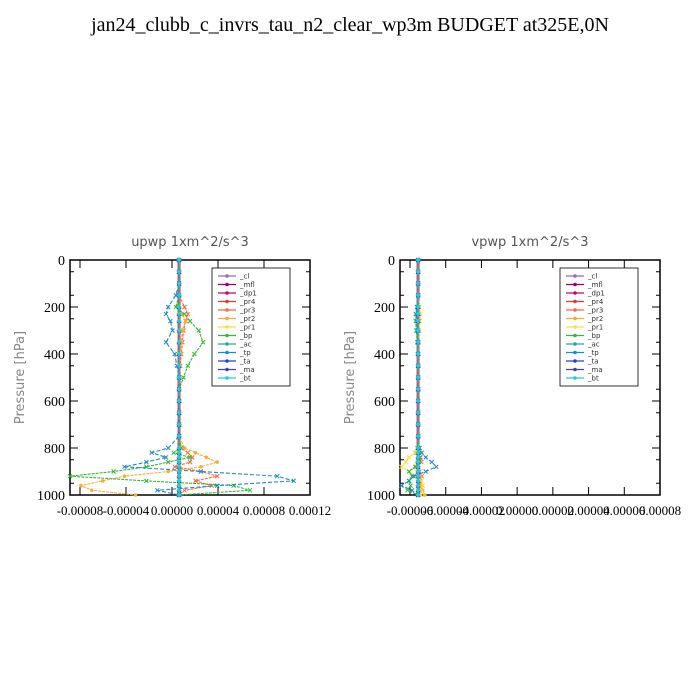 The image size is (700, 700). Describe the element at coordinates (247, 319) in the screenshot. I see `legend-entry: _pr2` at that location.